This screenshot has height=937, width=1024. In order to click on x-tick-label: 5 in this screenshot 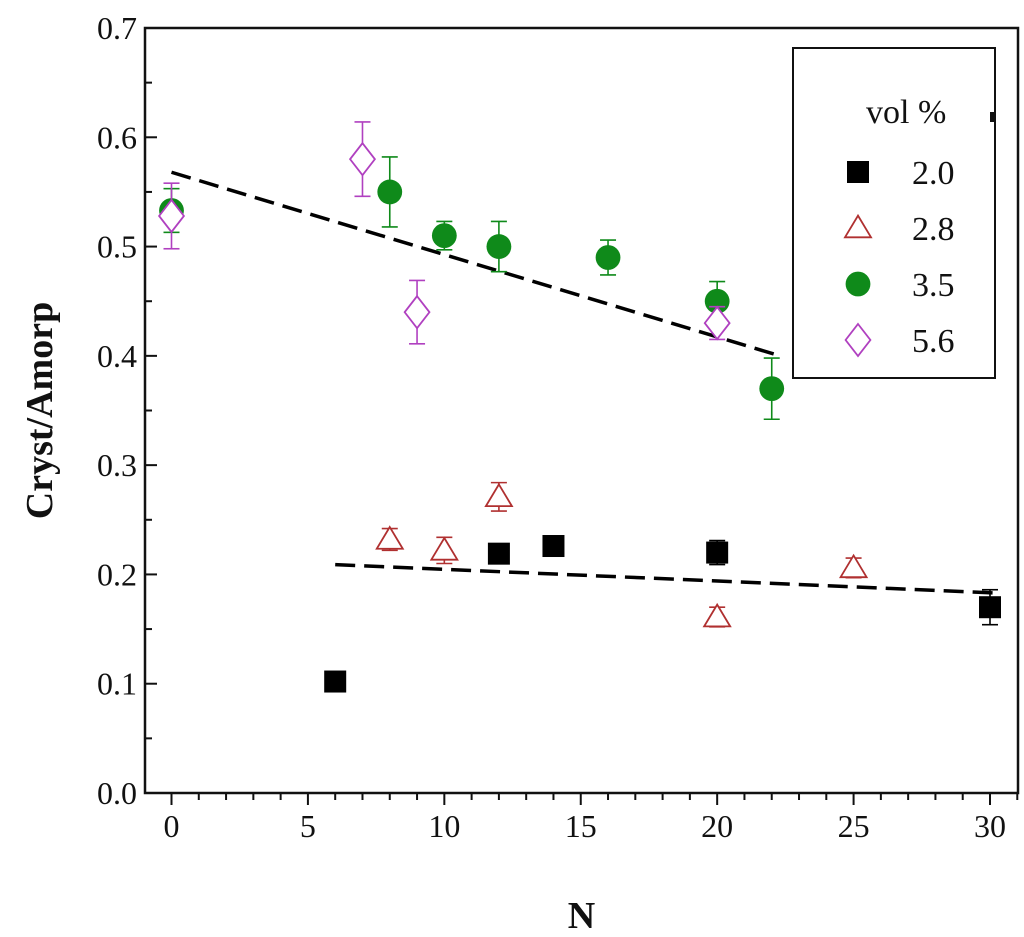, I will do `click(308, 826)`.